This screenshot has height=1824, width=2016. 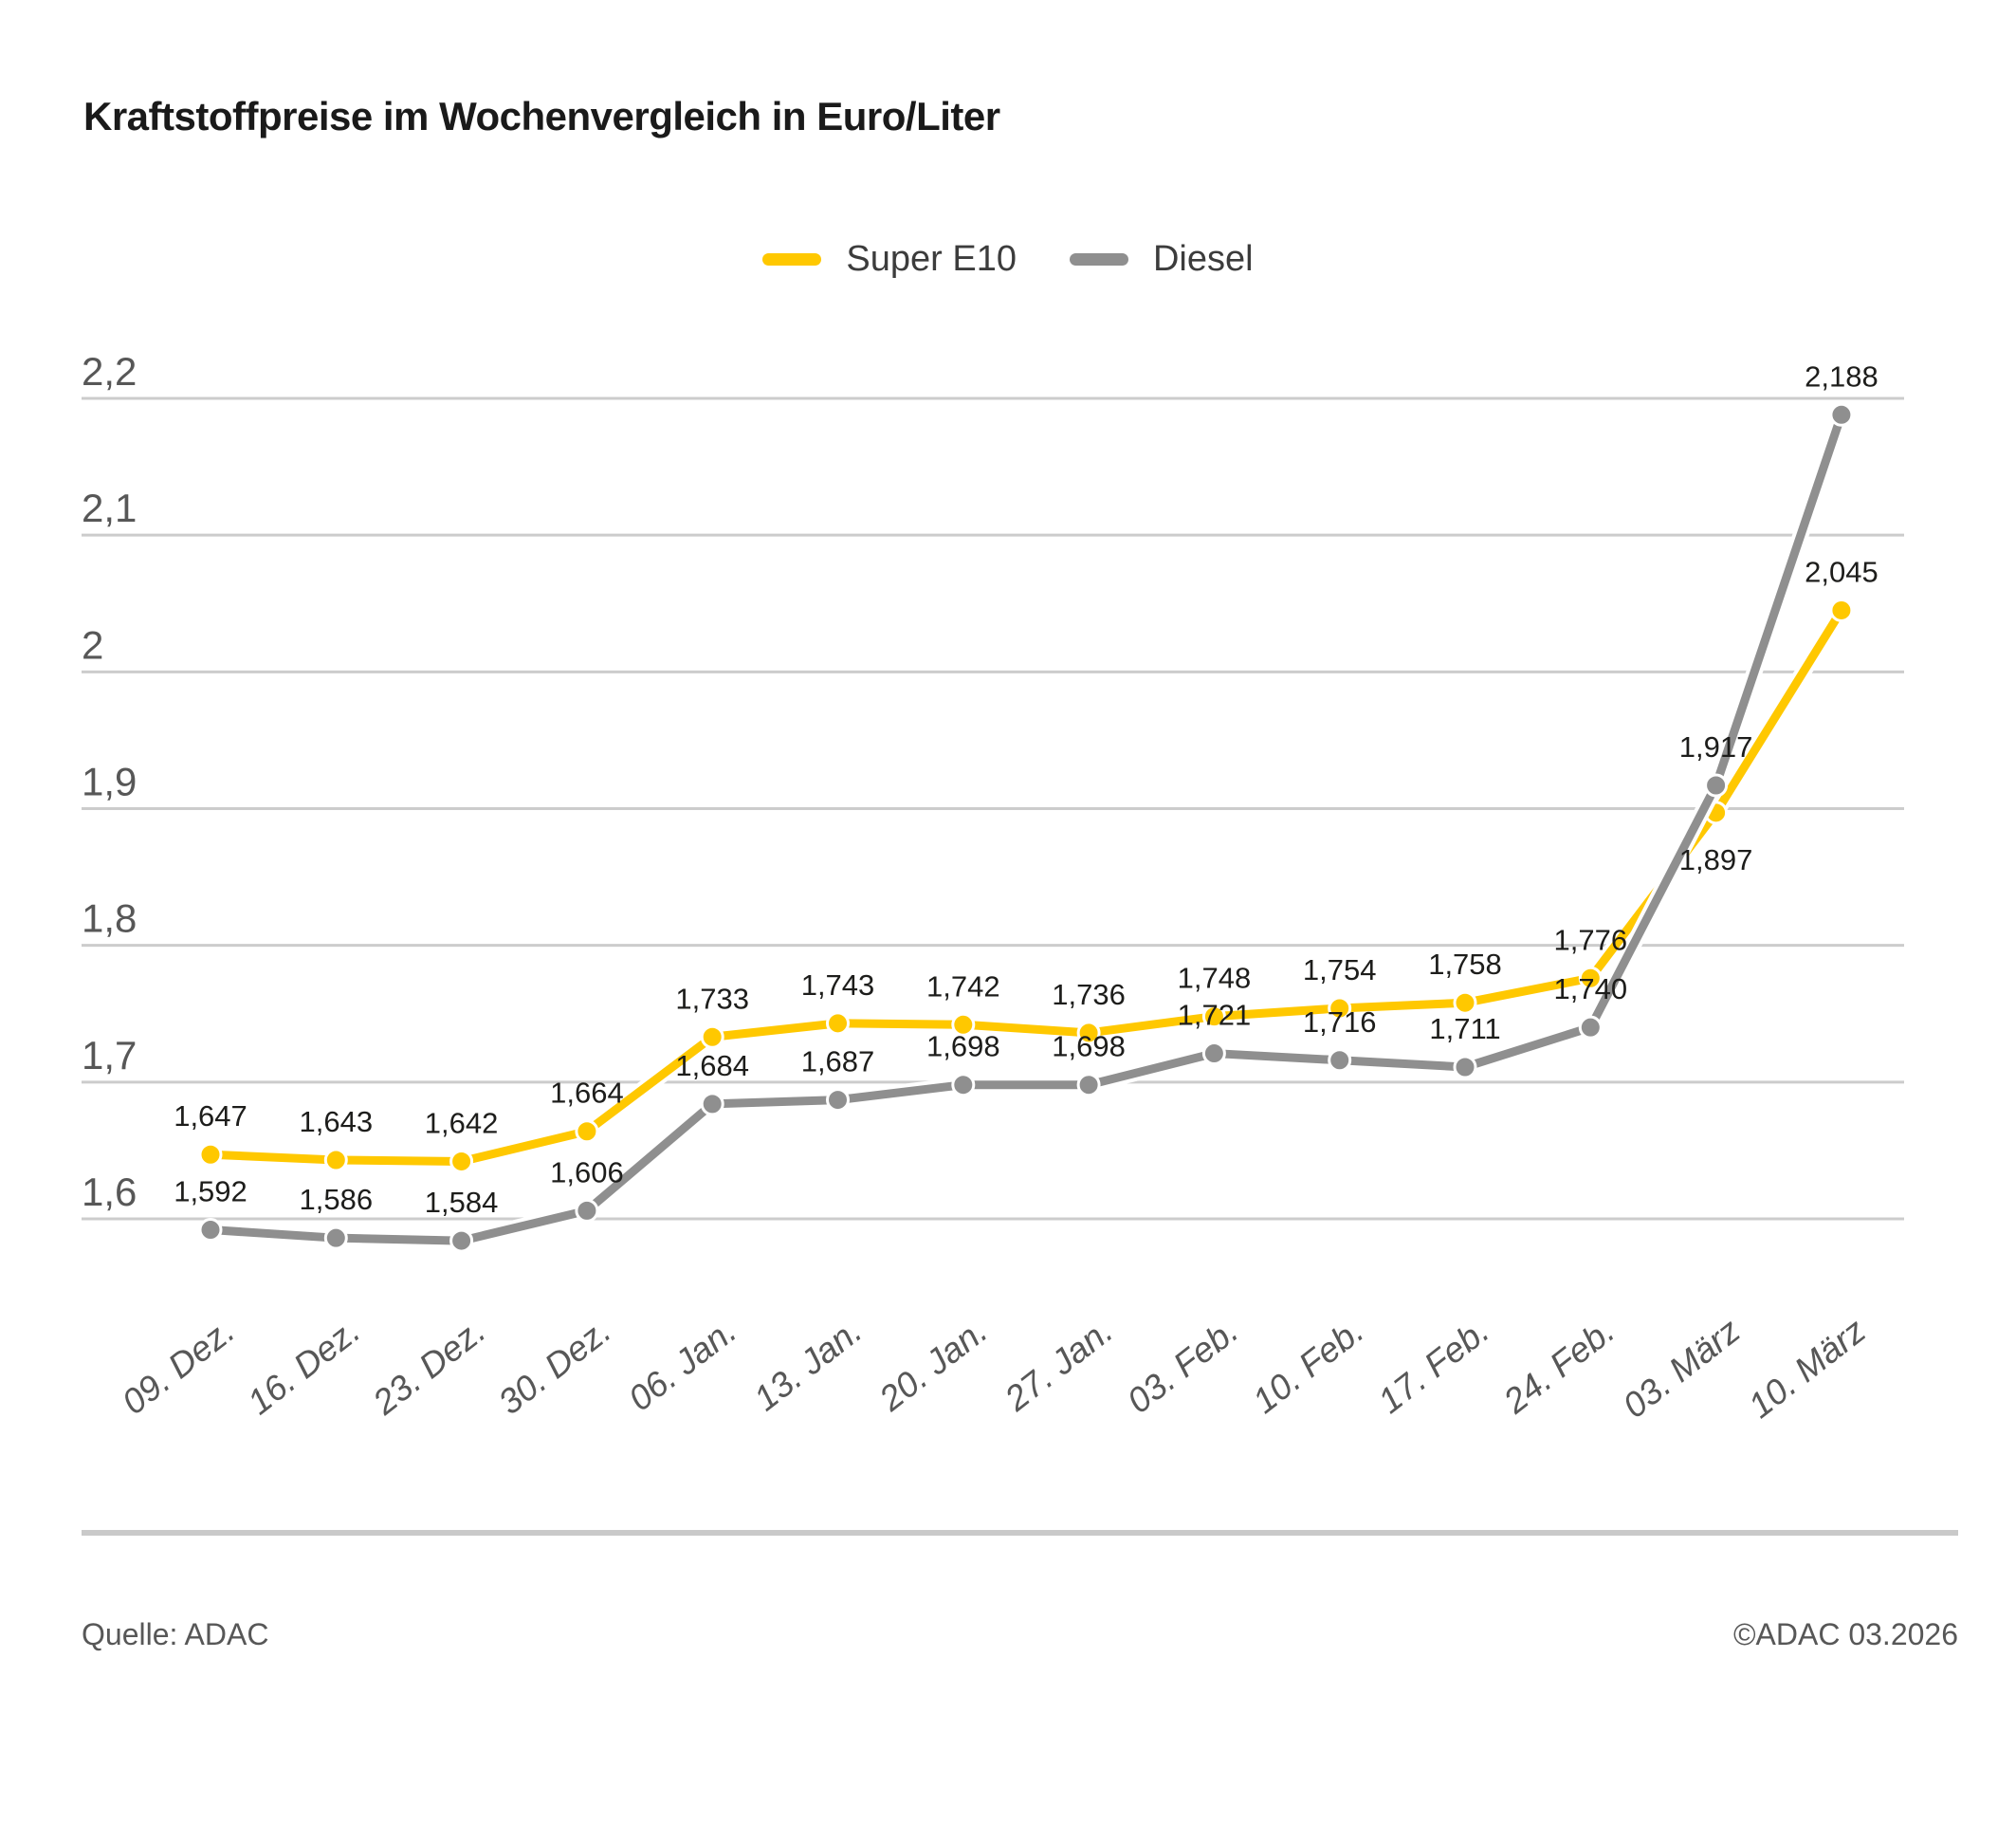 What do you see at coordinates (462, 1202) in the screenshot?
I see `data-label-diesel: 1,584` at bounding box center [462, 1202].